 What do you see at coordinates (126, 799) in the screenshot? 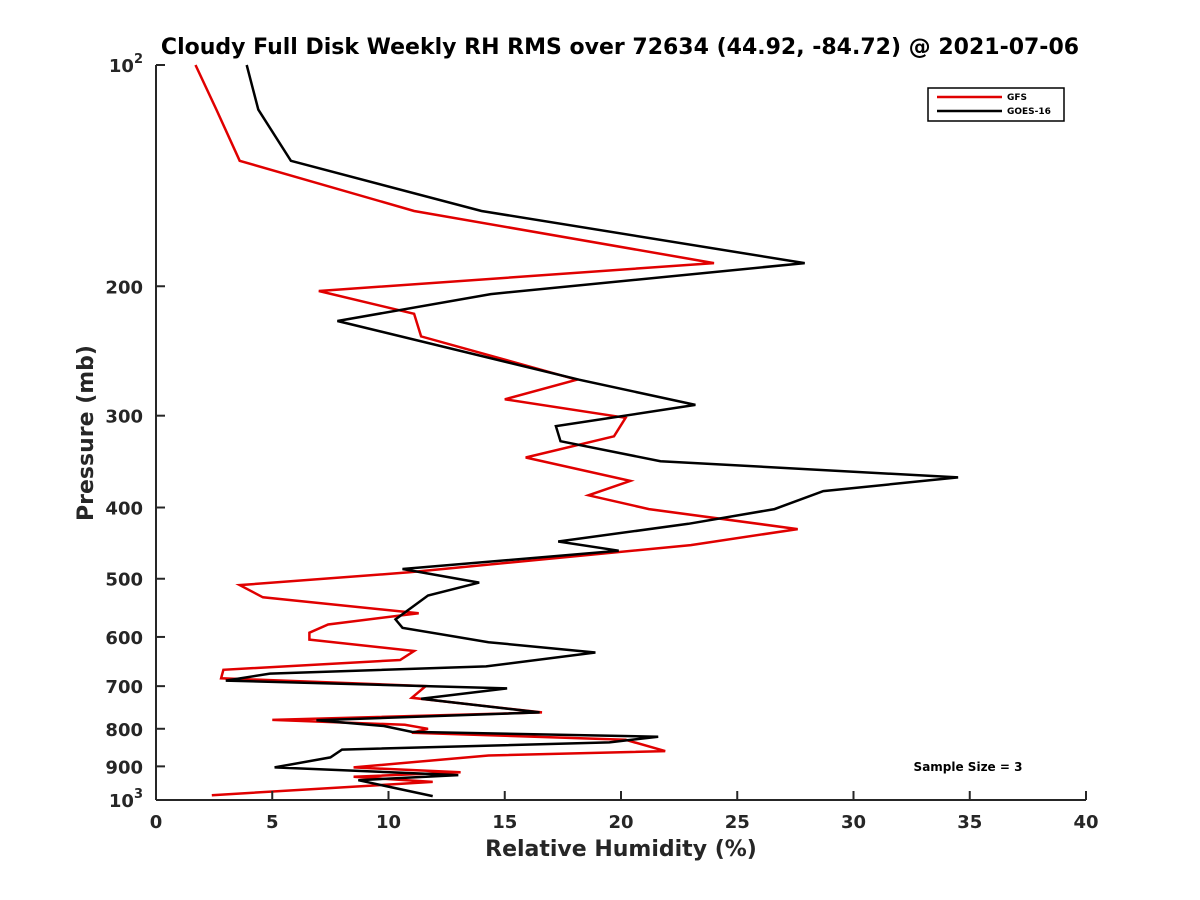
I see `y-tick-label: 10³` at bounding box center [126, 799].